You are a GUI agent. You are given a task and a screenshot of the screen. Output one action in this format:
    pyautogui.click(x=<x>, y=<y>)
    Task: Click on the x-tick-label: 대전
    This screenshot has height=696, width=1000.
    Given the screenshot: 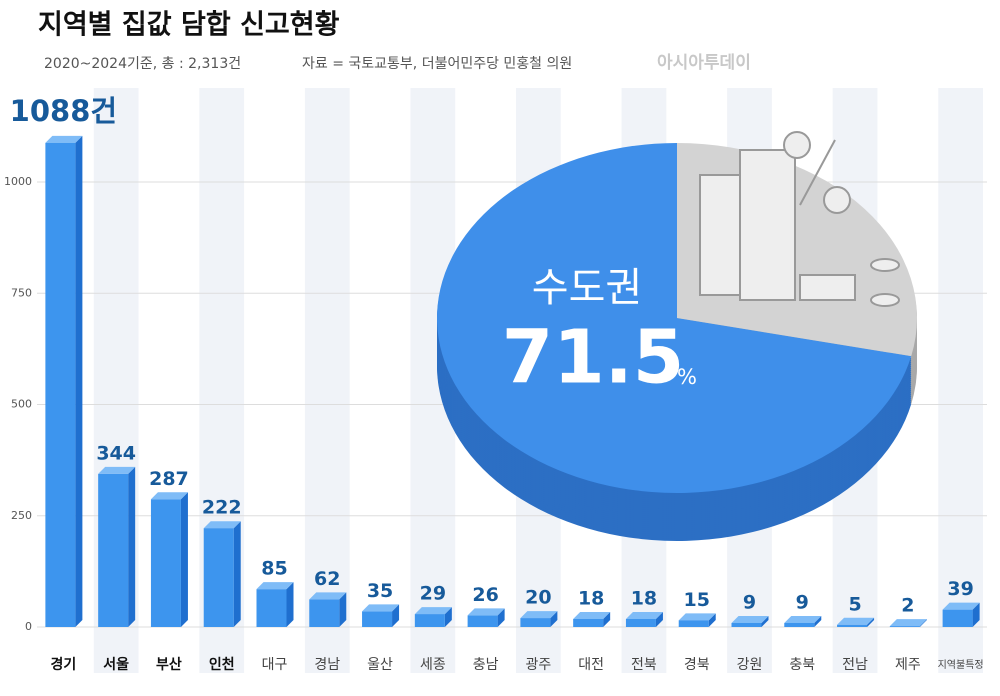 What is the action you would take?
    pyautogui.click(x=591, y=665)
    